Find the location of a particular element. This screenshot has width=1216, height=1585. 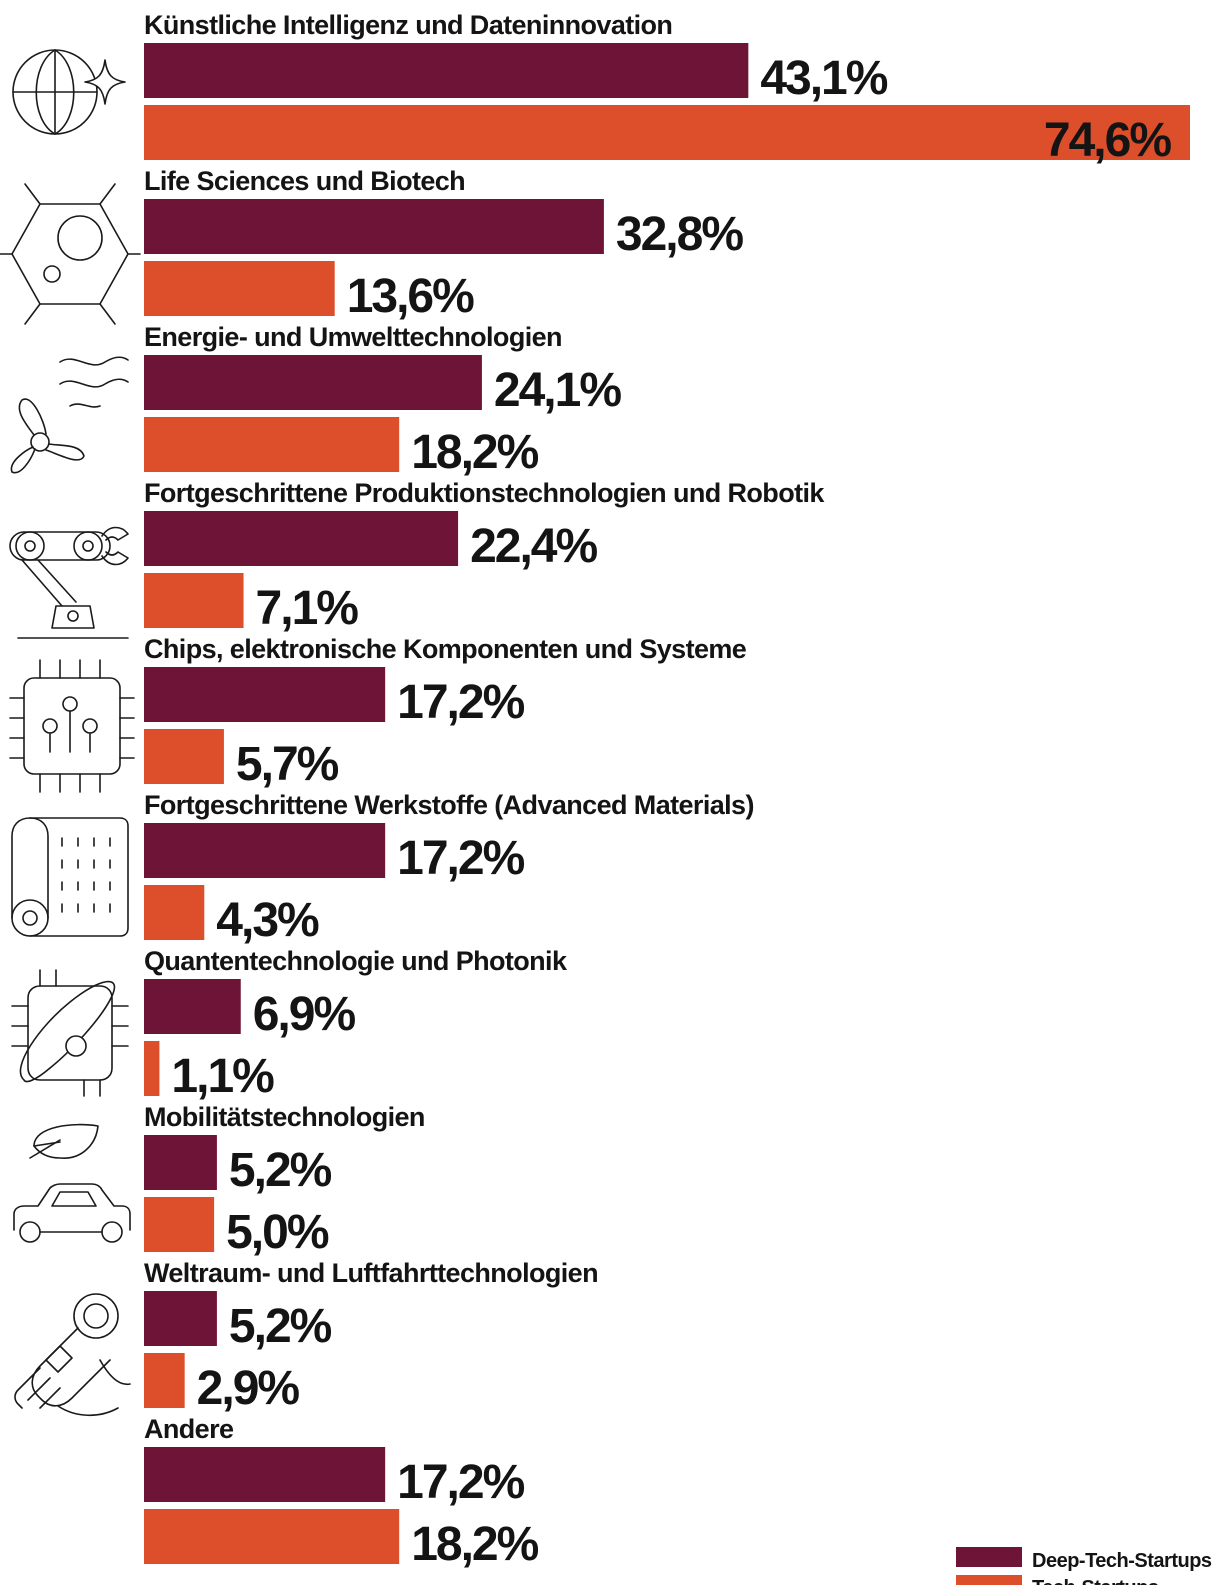

value-label: 22,4% is located at coordinates (533, 546).